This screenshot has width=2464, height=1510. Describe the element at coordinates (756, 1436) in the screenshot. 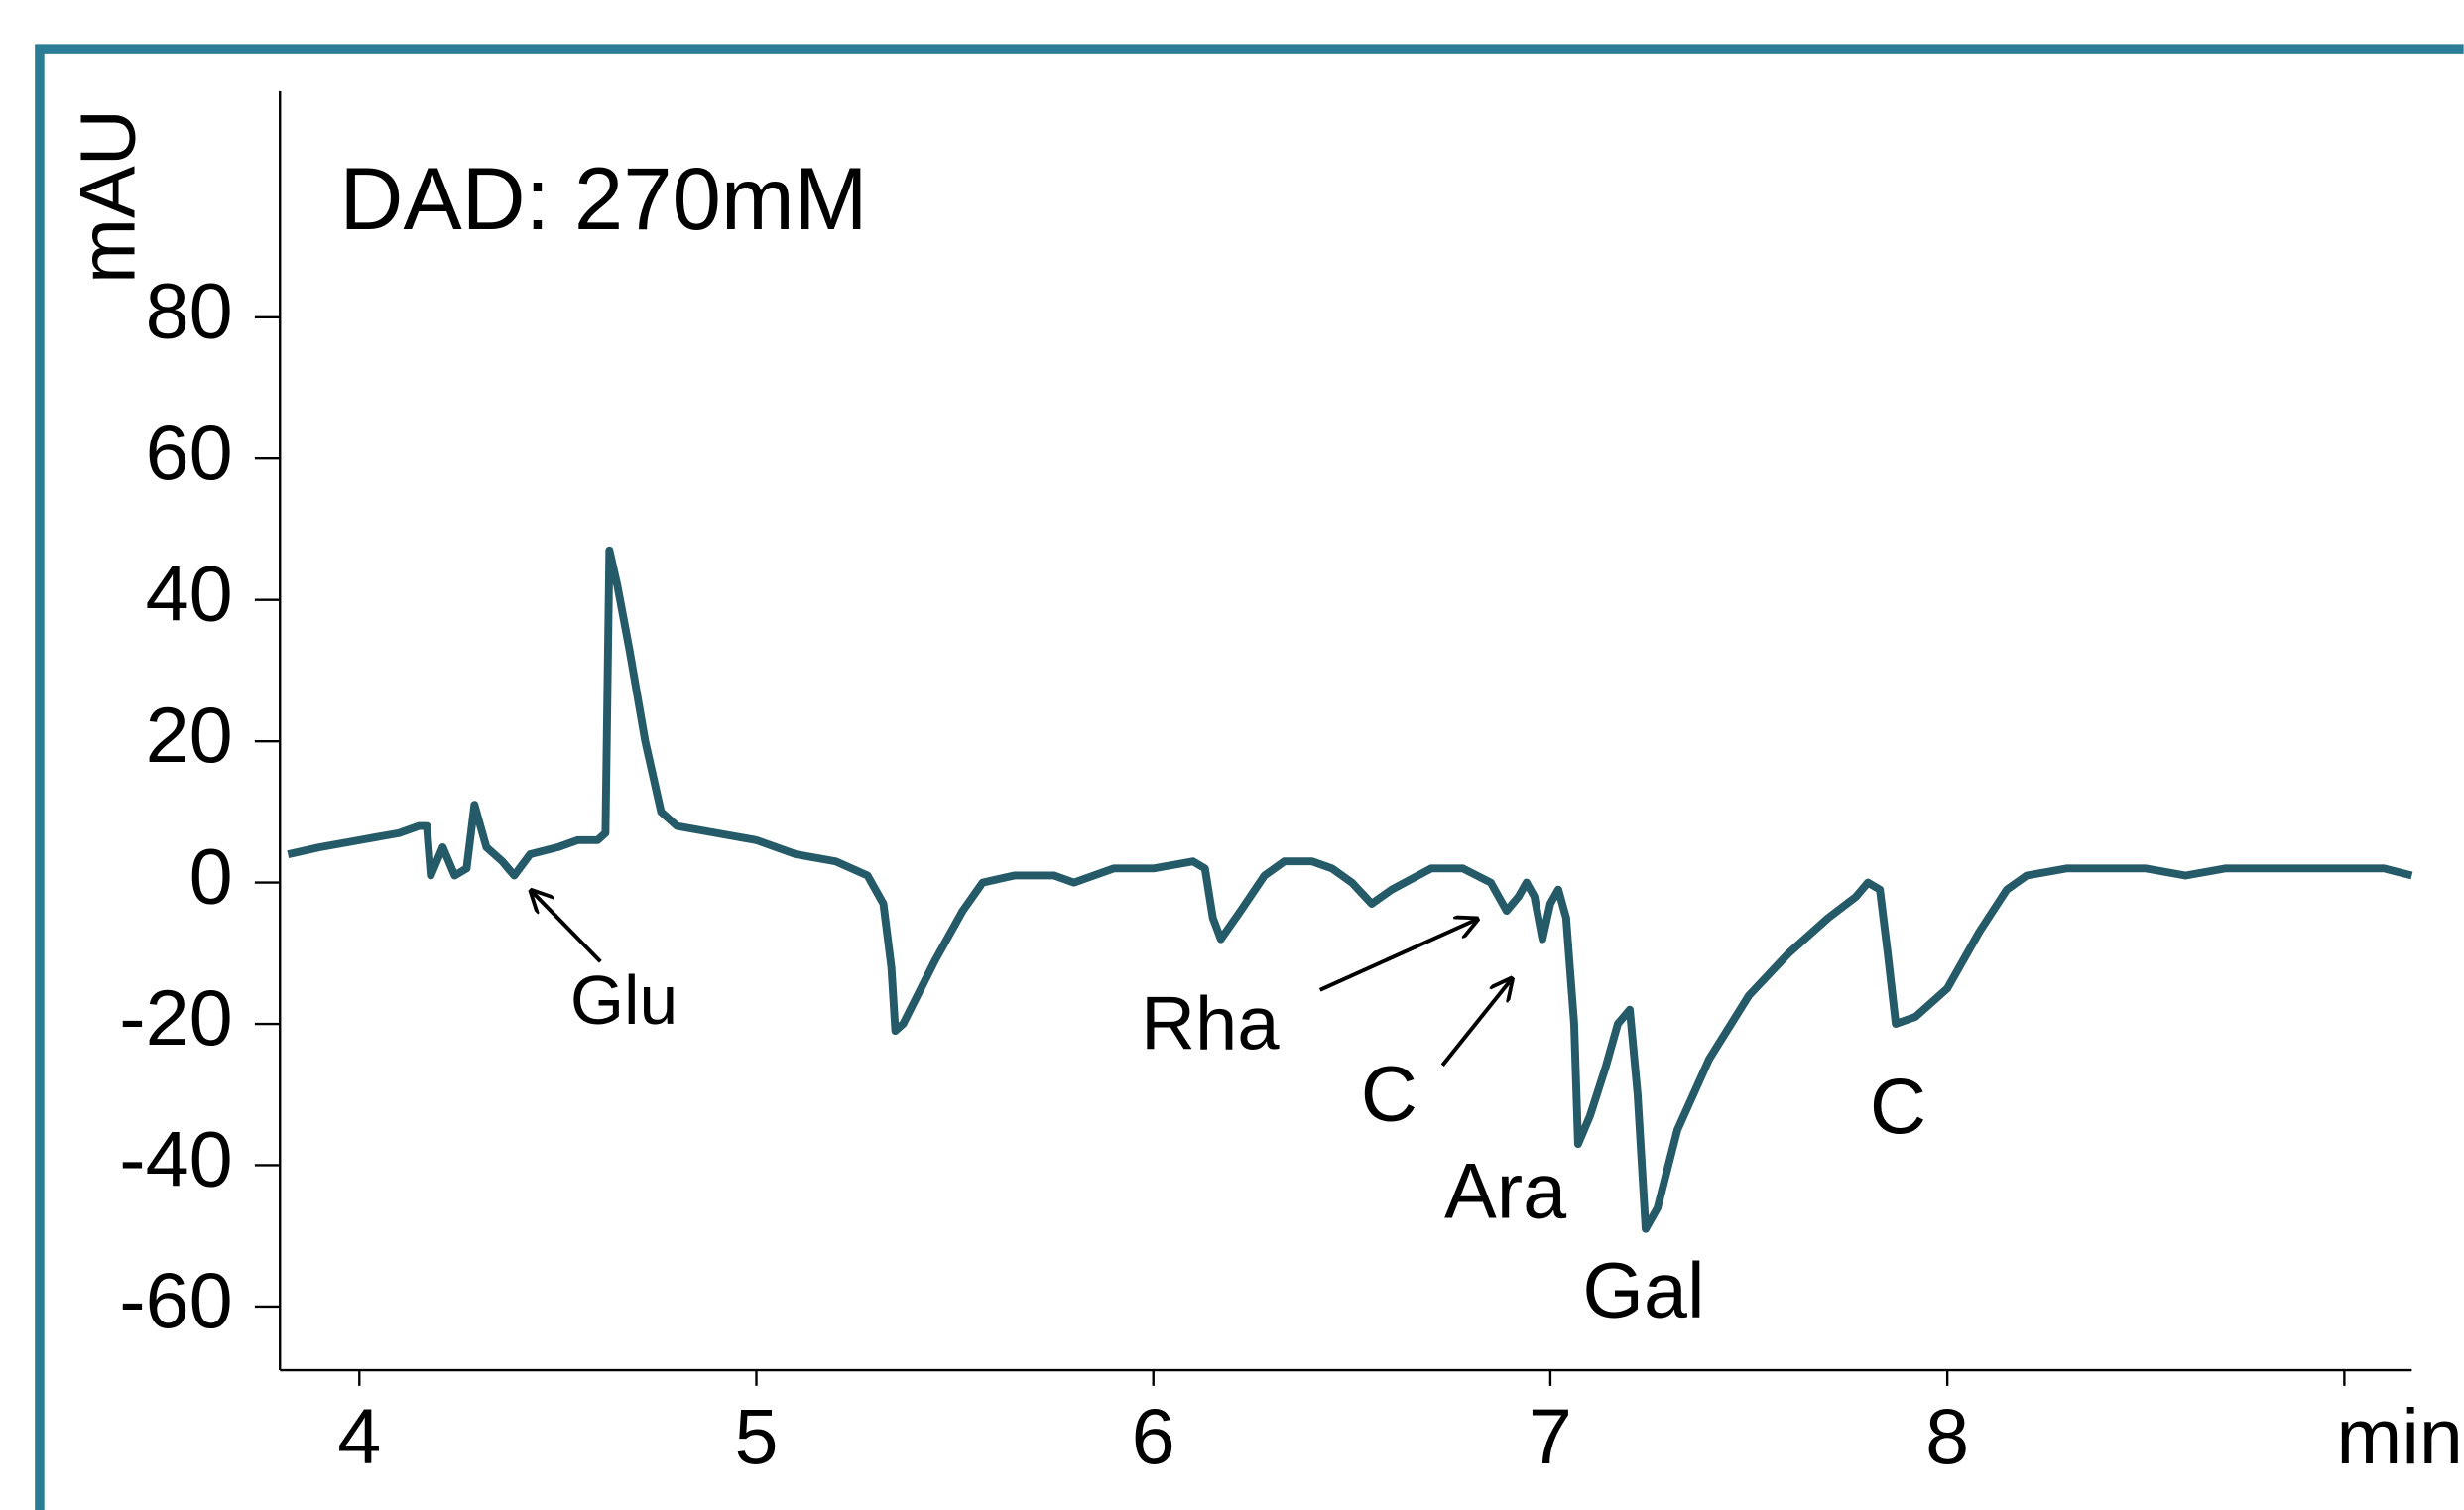

I see `x-tick-label: 5` at that location.